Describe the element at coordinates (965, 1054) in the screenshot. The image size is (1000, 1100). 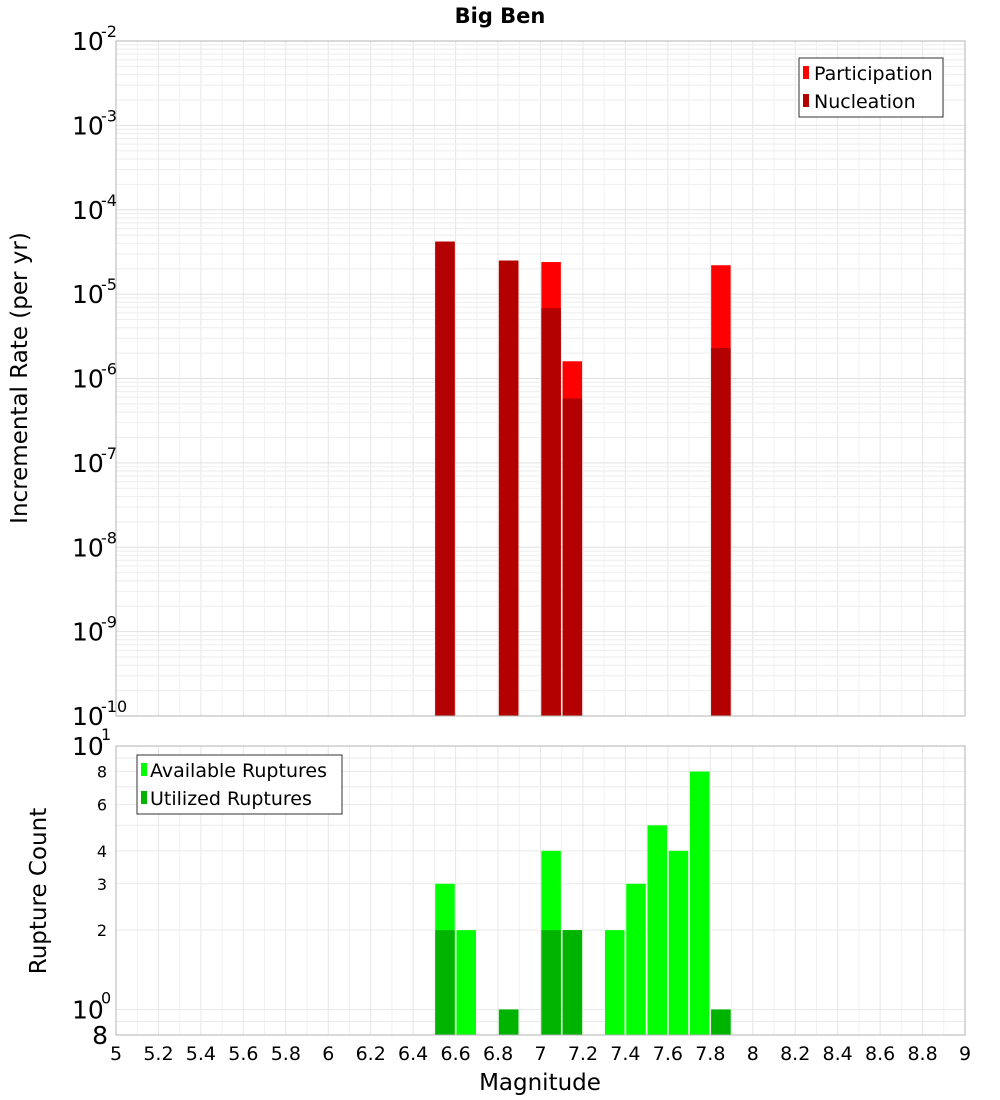
I see `x-tick-label: 9` at that location.